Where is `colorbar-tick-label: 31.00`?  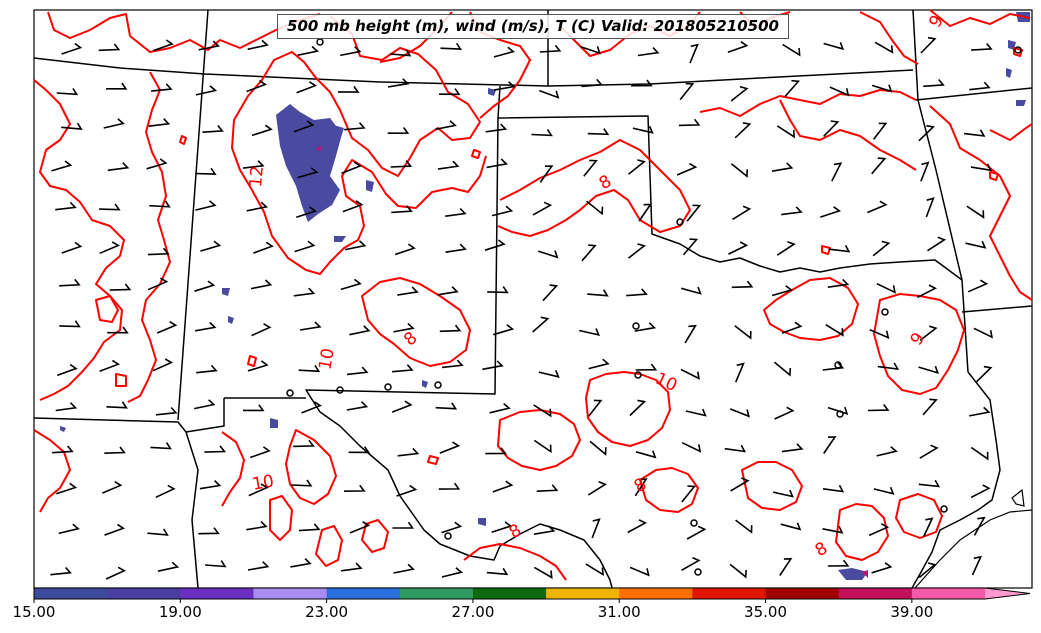
colorbar-tick-label: 31.00 is located at coordinates (619, 612).